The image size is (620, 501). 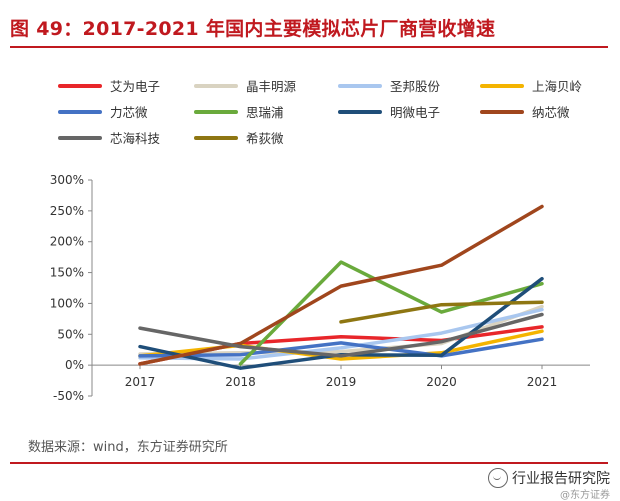 What do you see at coordinates (135, 138) in the screenshot?
I see `legend-label-芯海科技: 芯海科技` at bounding box center [135, 138].